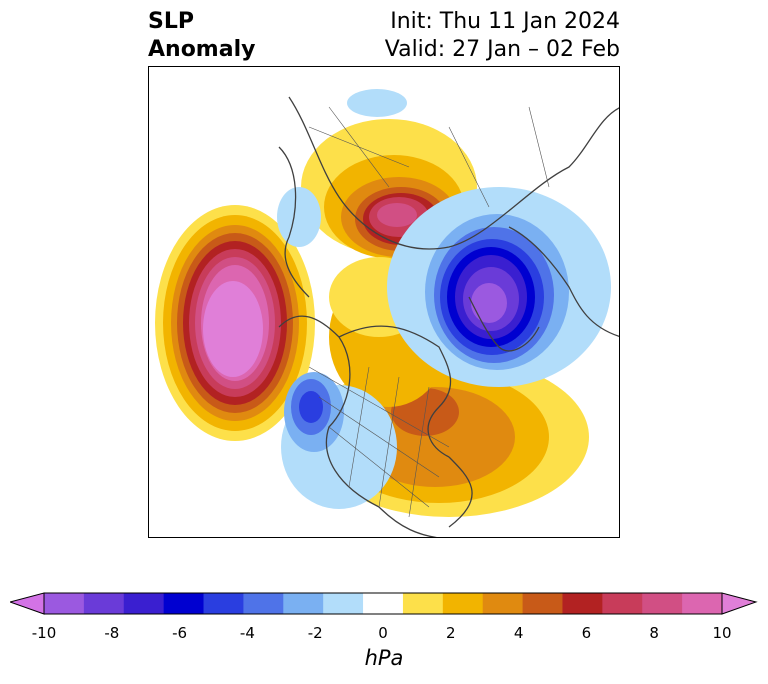  I want to click on colorbar-extend-max, so click(739, 603).